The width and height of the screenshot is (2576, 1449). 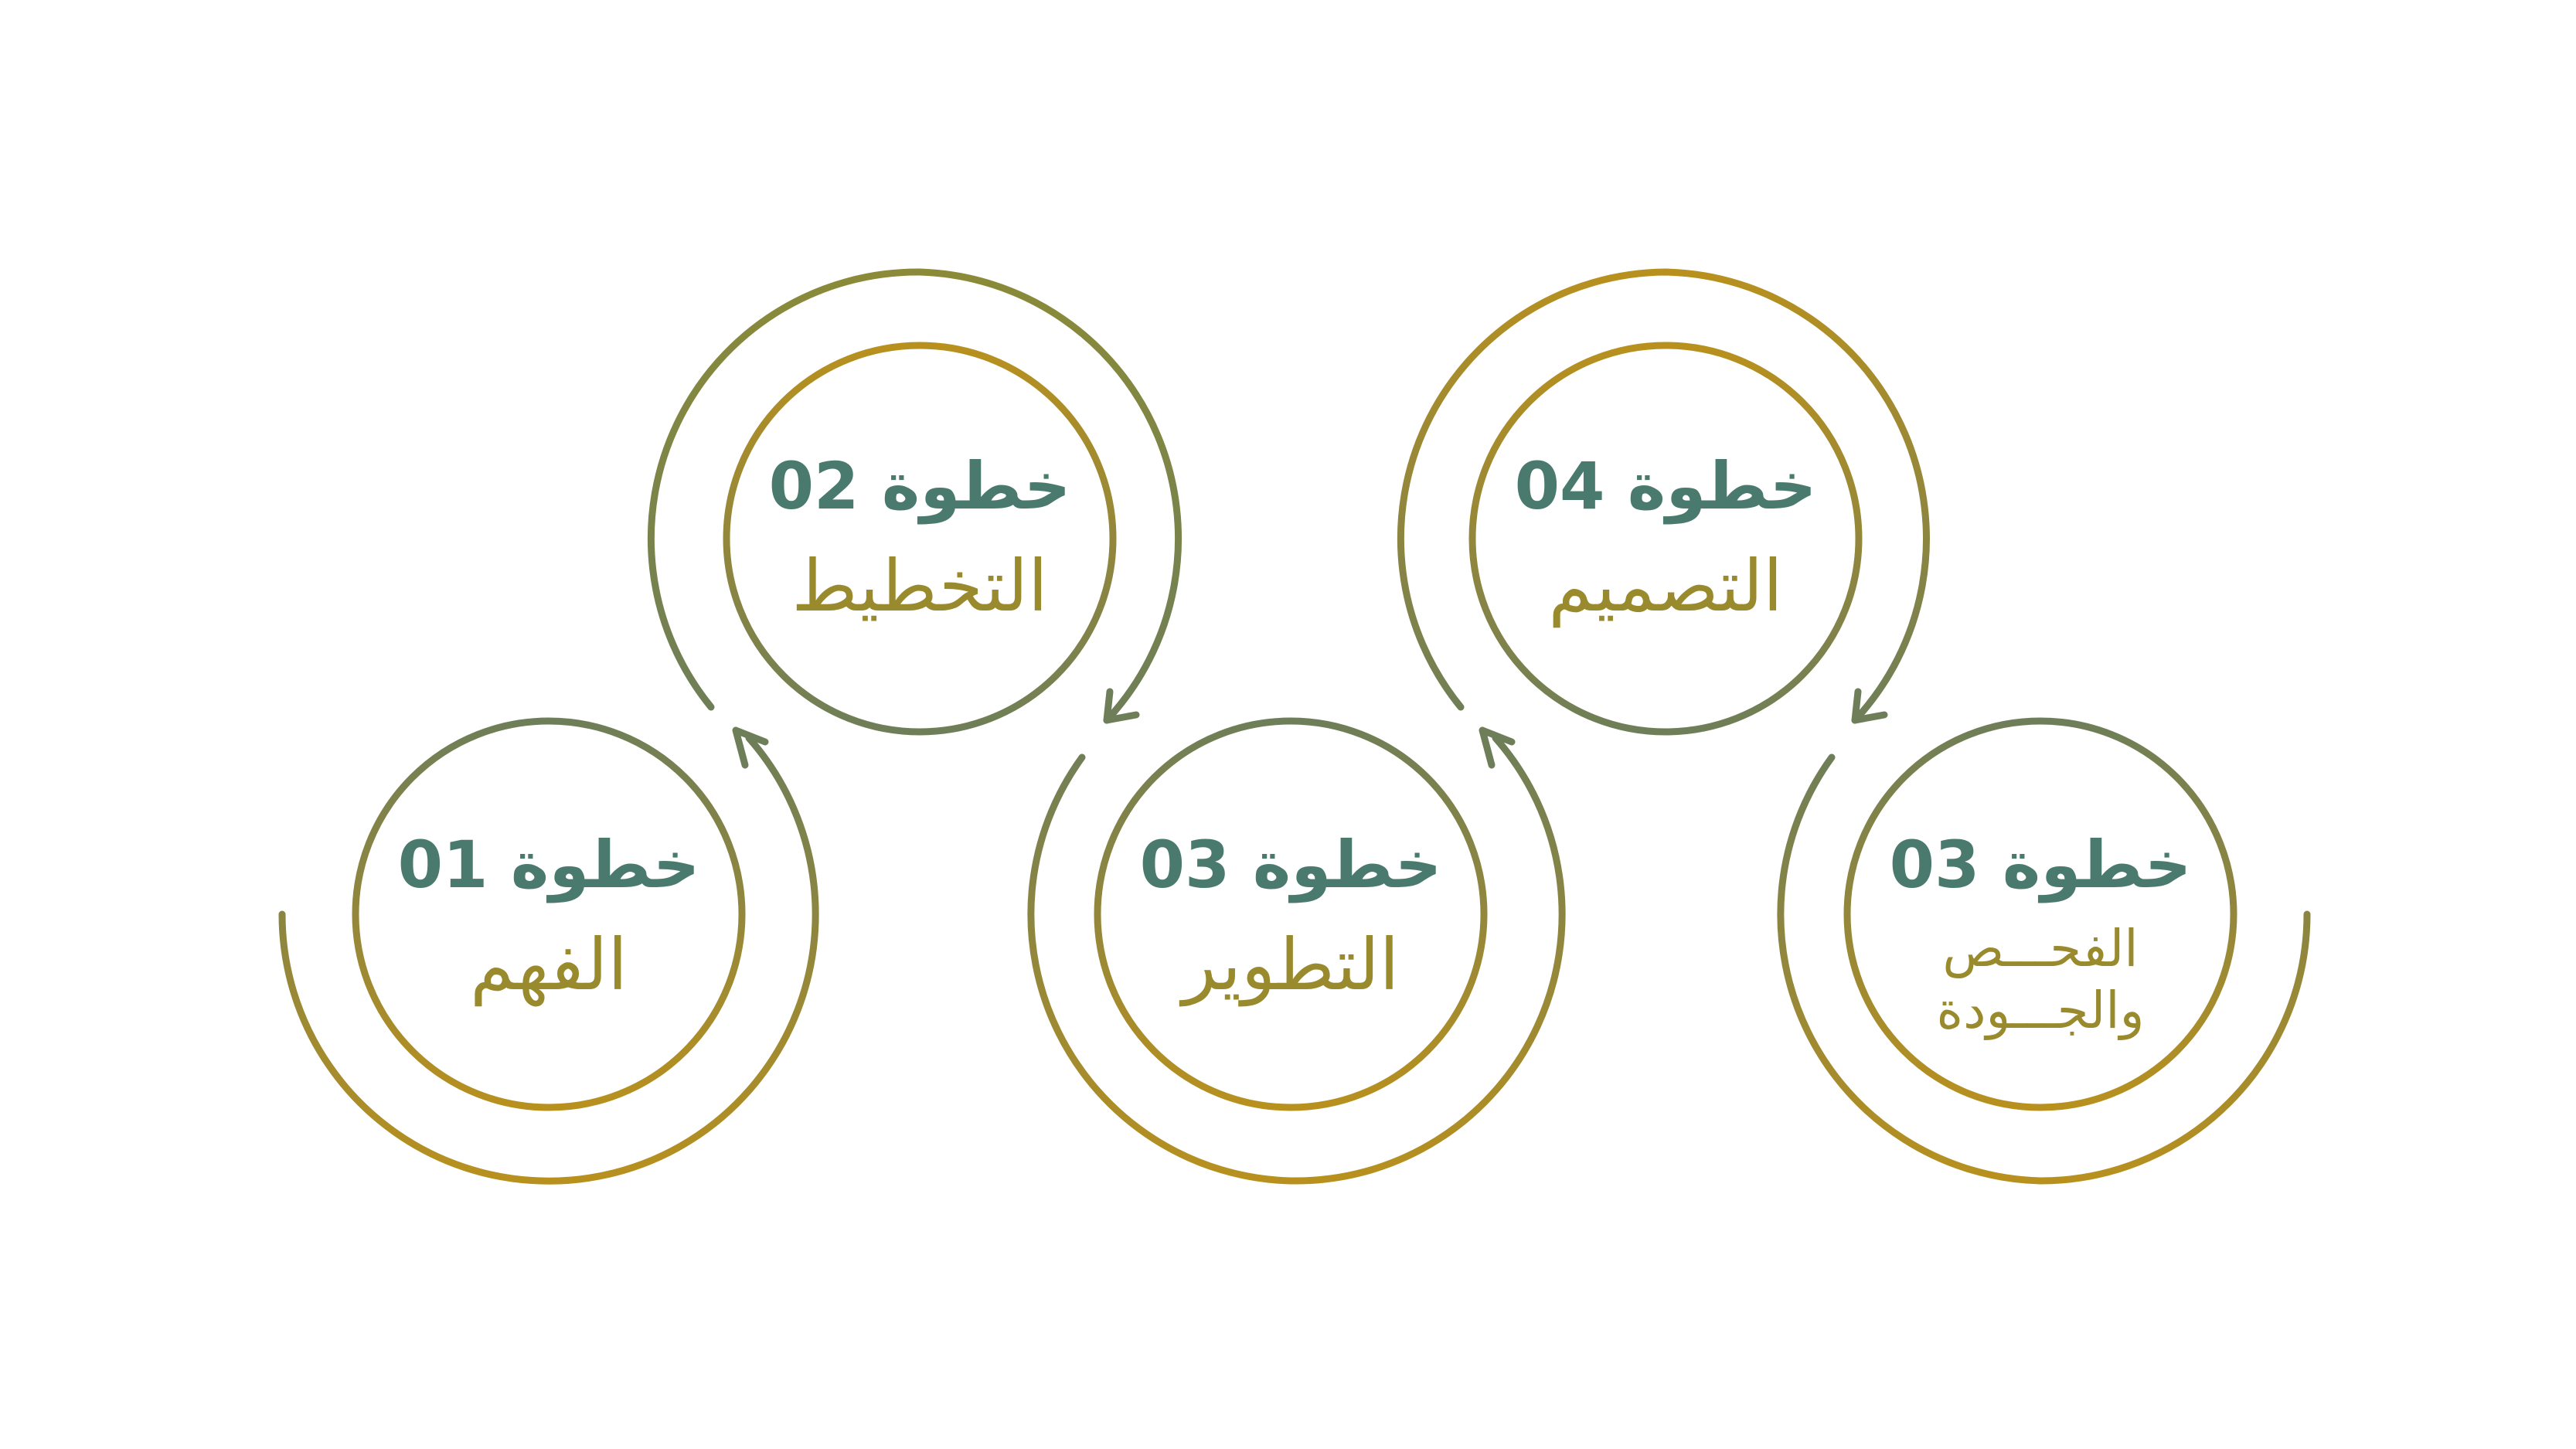 What do you see at coordinates (1291, 914) in the screenshot?
I see `step-03-inner-circle` at bounding box center [1291, 914].